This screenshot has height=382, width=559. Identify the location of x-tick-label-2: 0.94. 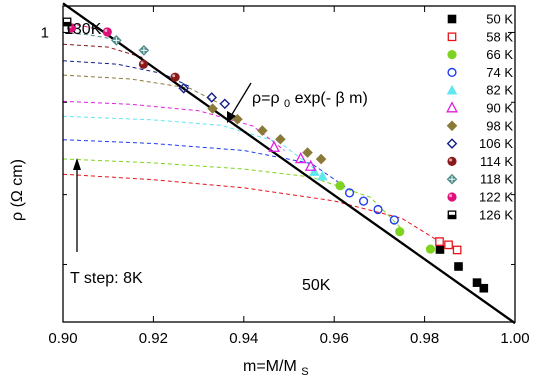
(243, 338).